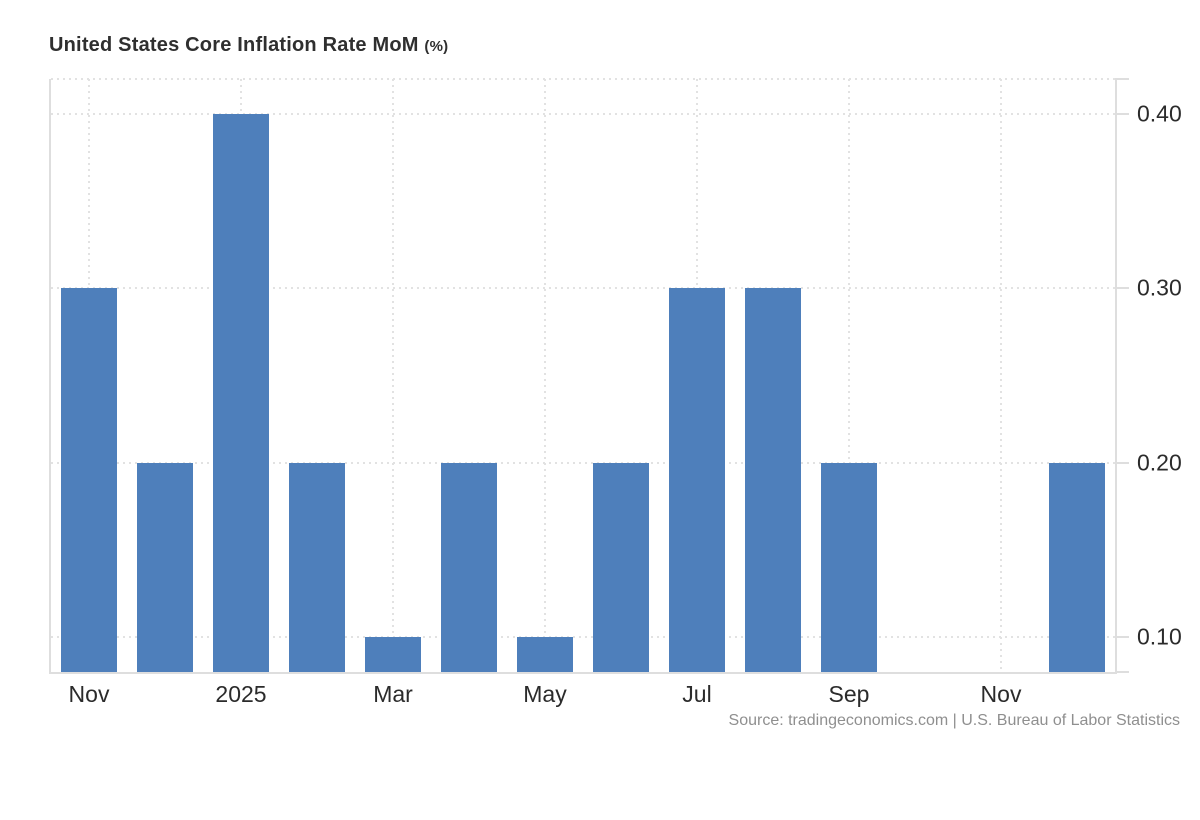 The image size is (1200, 820). I want to click on y-axis-label: 0.20, so click(1159, 462).